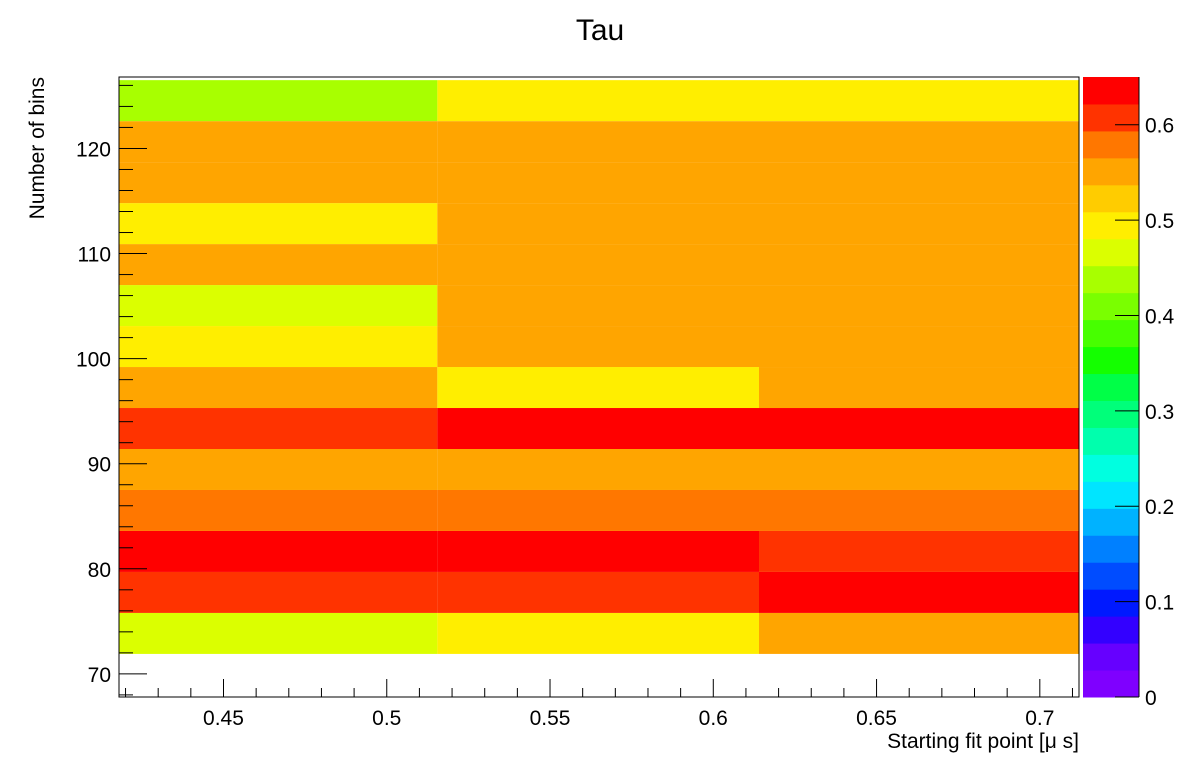 This screenshot has width=1198, height=775. Describe the element at coordinates (99, 465) in the screenshot. I see `y-tick-label: 90` at that location.